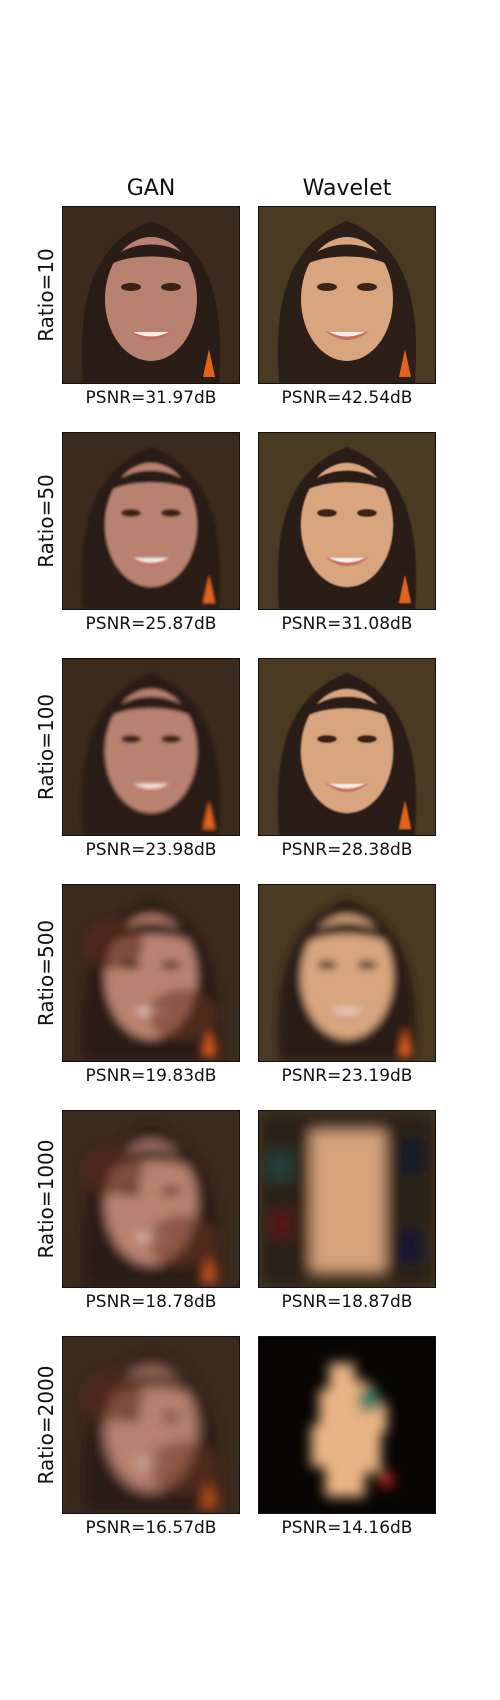 The height and width of the screenshot is (1700, 500). Describe the element at coordinates (347, 1528) in the screenshot. I see `wavelet-psnr-label: PSNR=14.16dB` at that location.